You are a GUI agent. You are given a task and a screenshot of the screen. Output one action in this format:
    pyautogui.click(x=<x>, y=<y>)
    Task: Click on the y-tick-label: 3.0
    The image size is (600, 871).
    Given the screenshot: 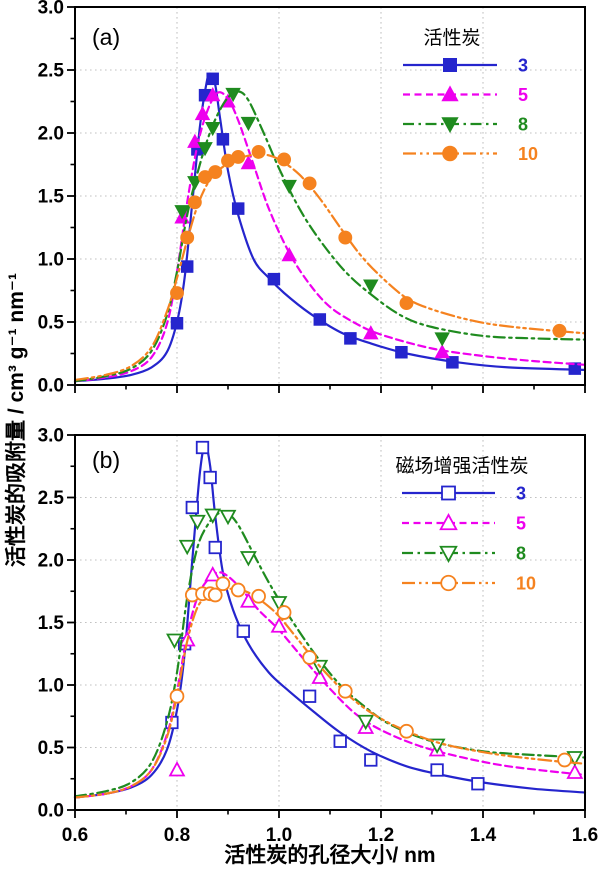 What is the action you would take?
    pyautogui.click(x=51, y=9)
    